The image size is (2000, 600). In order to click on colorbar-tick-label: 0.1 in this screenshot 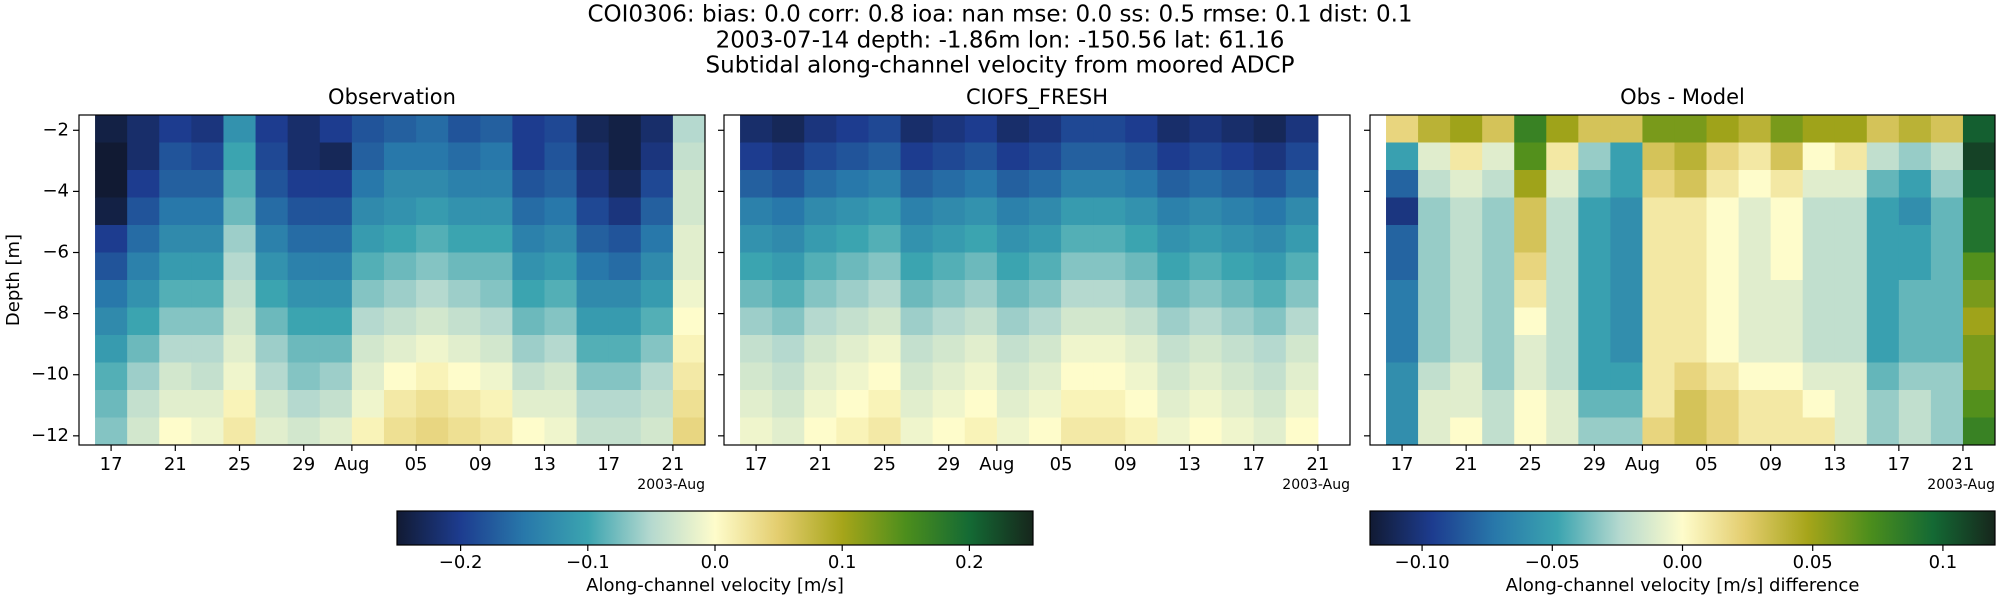, I will do `click(842, 562)`.